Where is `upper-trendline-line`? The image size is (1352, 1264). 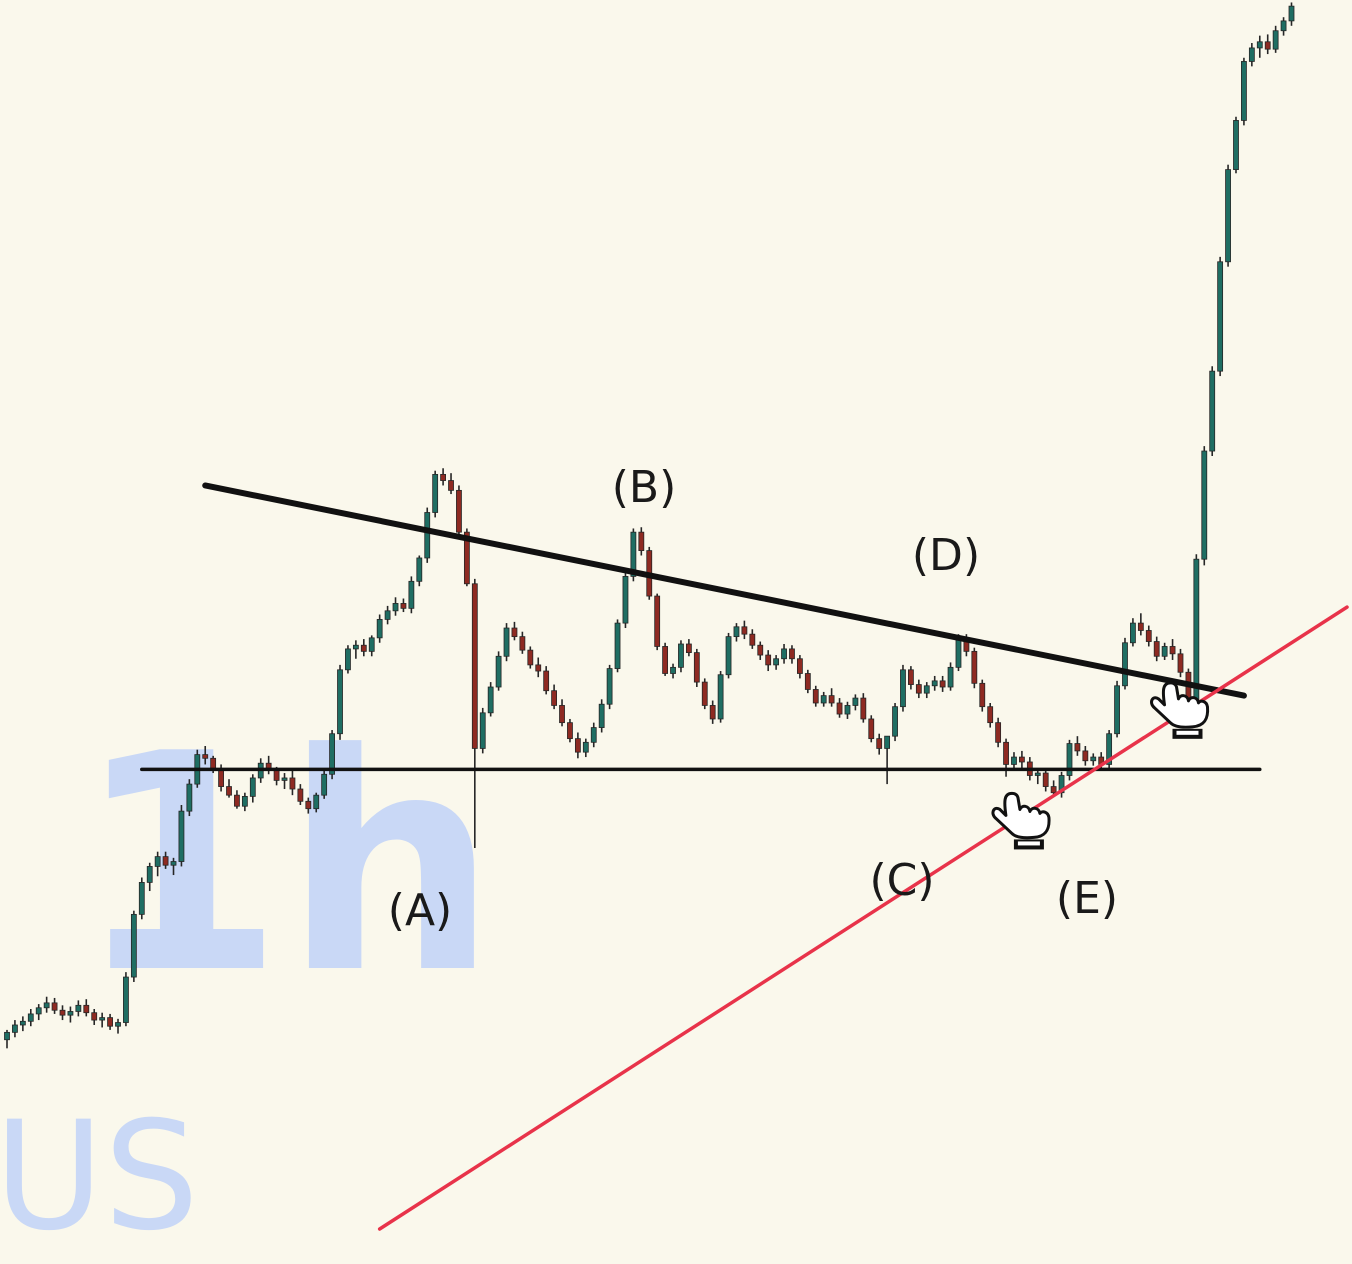
upper-trendline-line is located at coordinates (724, 590).